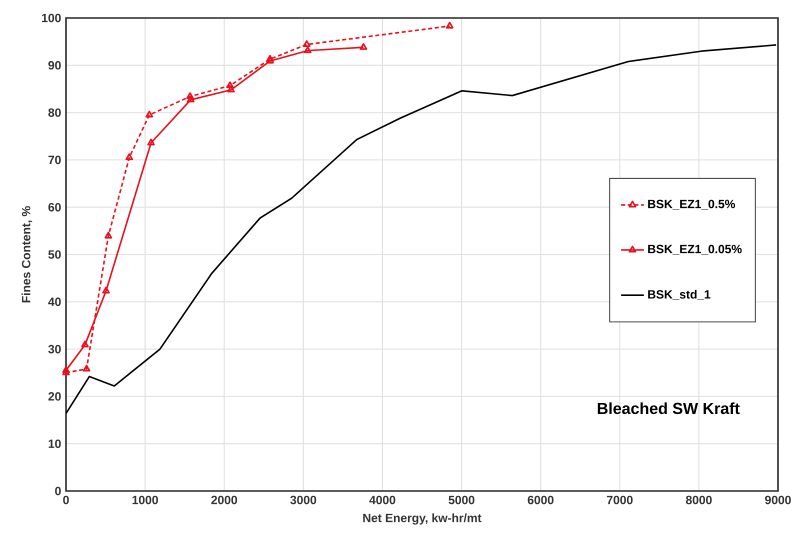 This screenshot has width=799, height=554. Describe the element at coordinates (382, 500) in the screenshot. I see `x-tick-label: 4000` at that location.